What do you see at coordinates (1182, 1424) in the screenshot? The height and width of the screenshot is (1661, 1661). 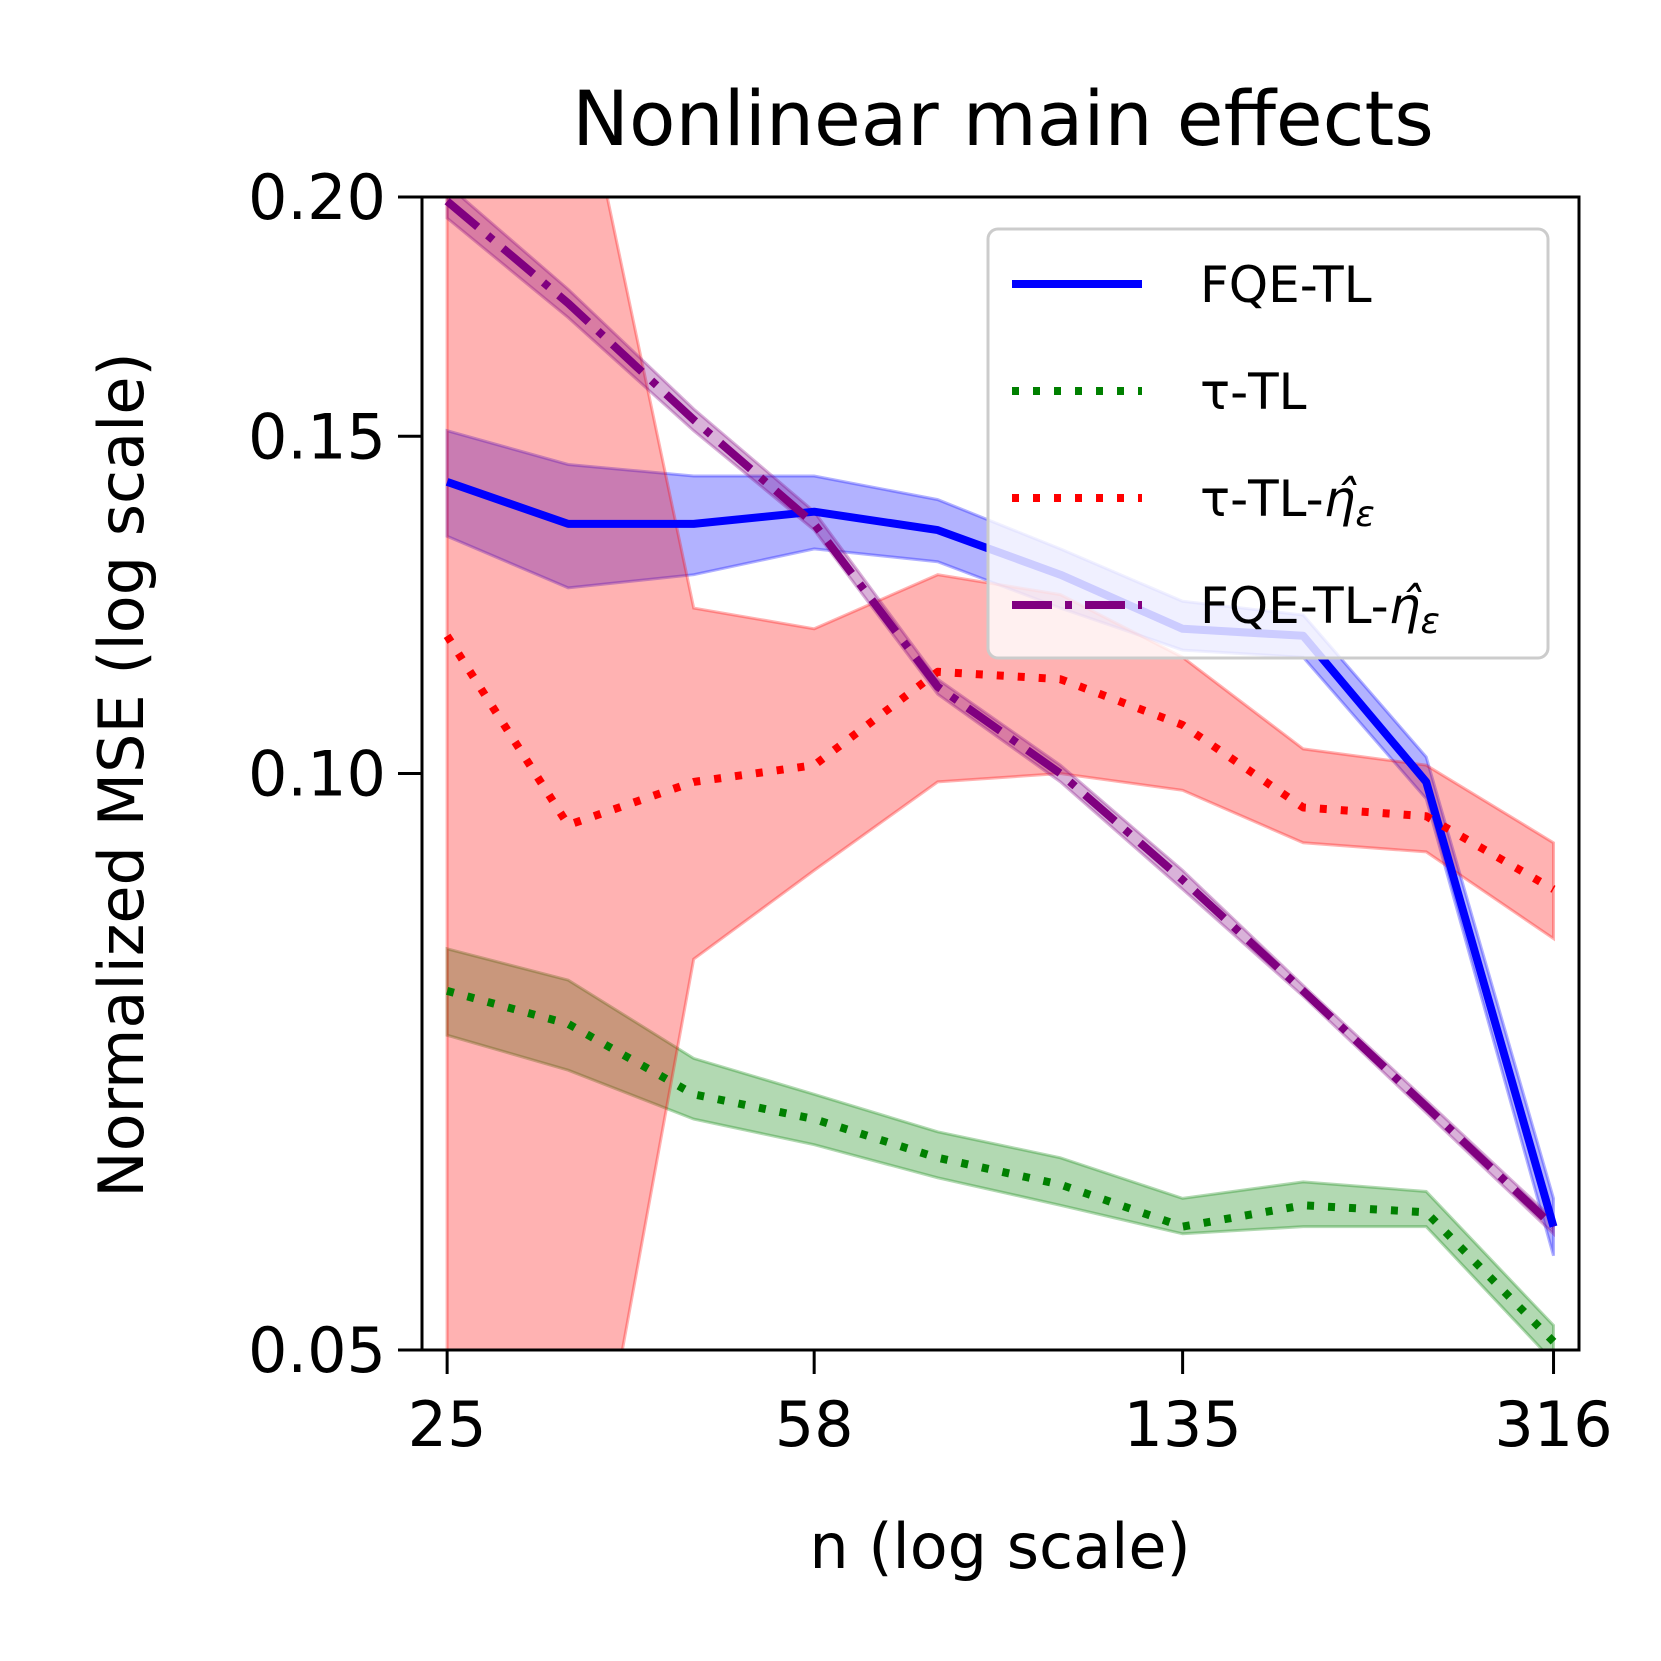 I see `x-tick-label: 135` at bounding box center [1182, 1424].